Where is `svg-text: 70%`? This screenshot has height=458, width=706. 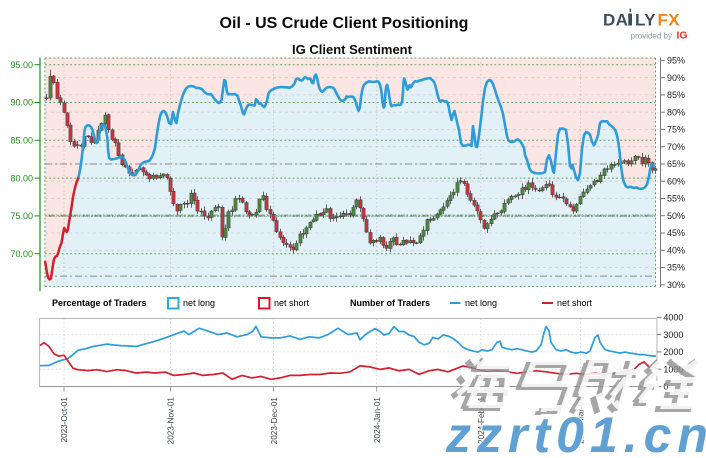
svg-text: 70% is located at coordinates (676, 147).